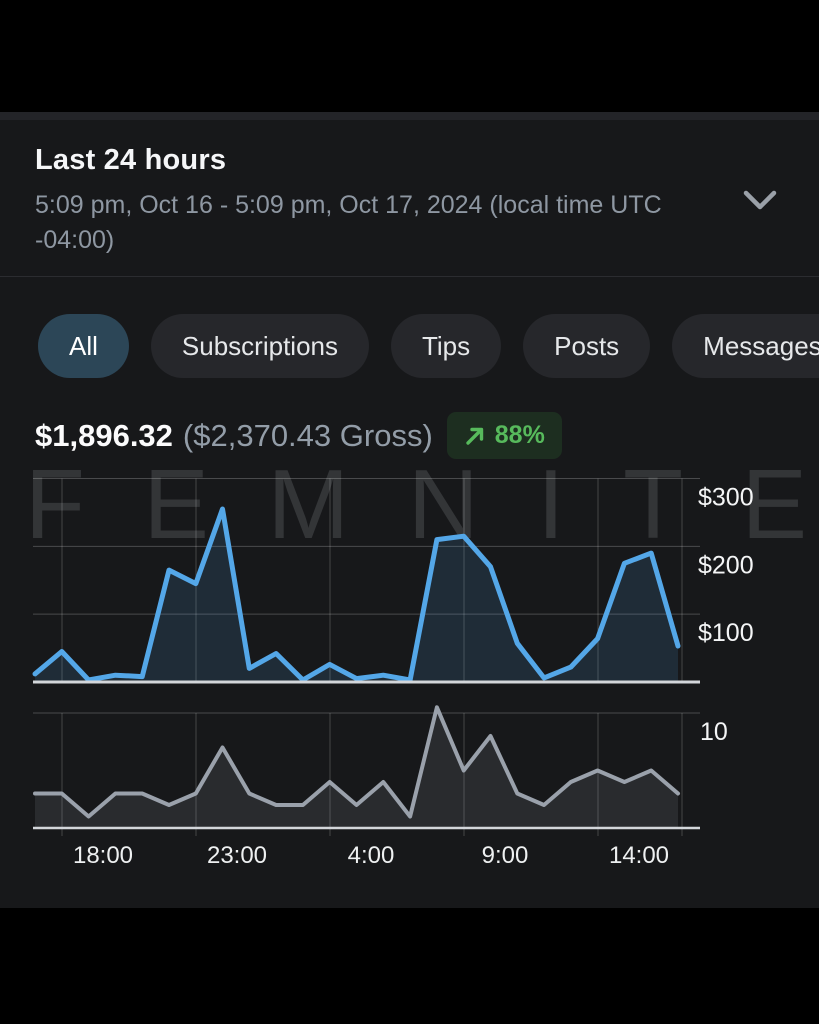 Image resolution: width=819 pixels, height=1024 pixels. I want to click on filter-pill-messages: Messages, so click(745, 346).